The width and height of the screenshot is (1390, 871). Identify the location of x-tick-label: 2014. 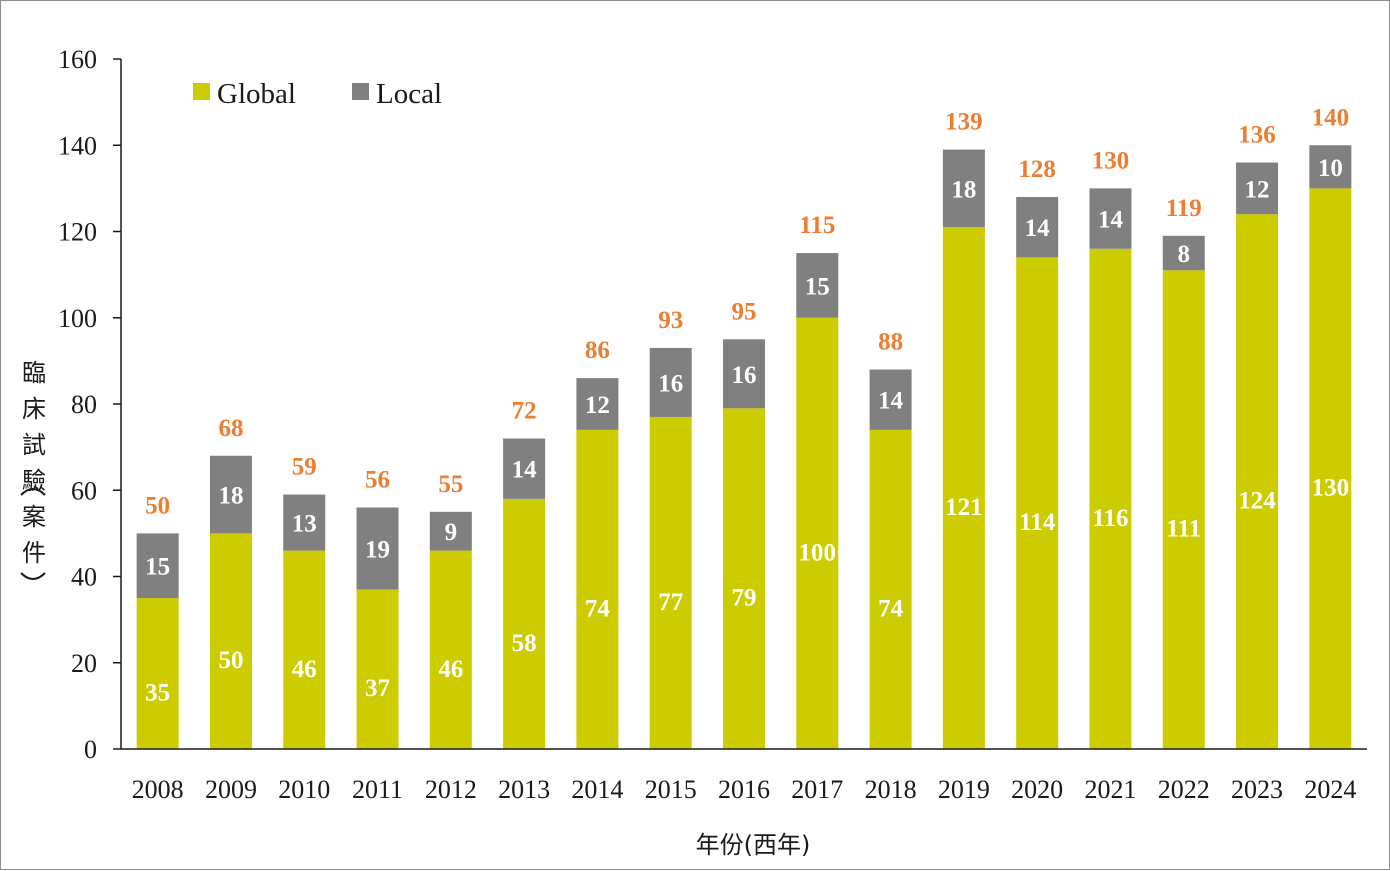
(597, 789).